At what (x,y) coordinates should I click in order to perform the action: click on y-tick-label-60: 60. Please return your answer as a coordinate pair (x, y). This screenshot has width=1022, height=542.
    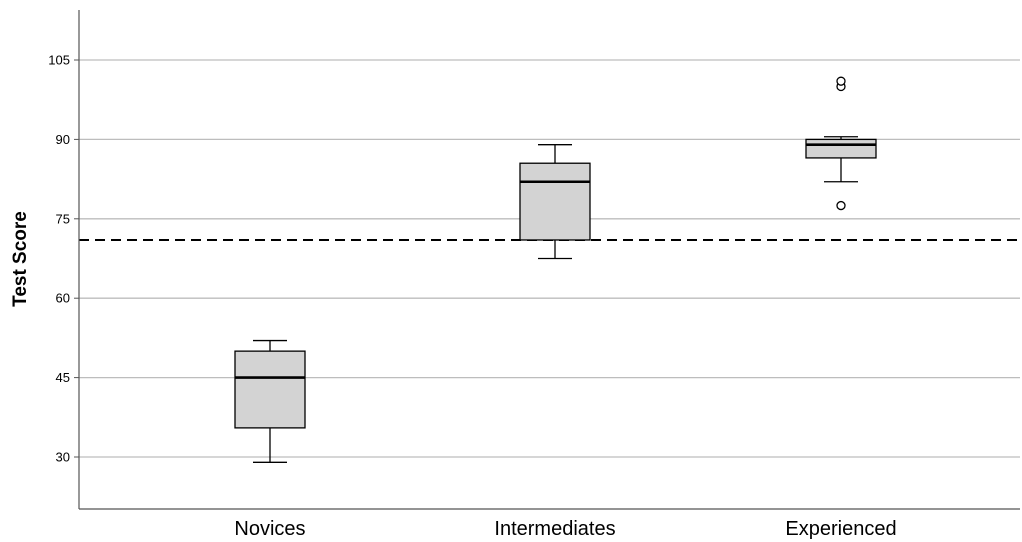
    Looking at the image, I should click on (63, 298).